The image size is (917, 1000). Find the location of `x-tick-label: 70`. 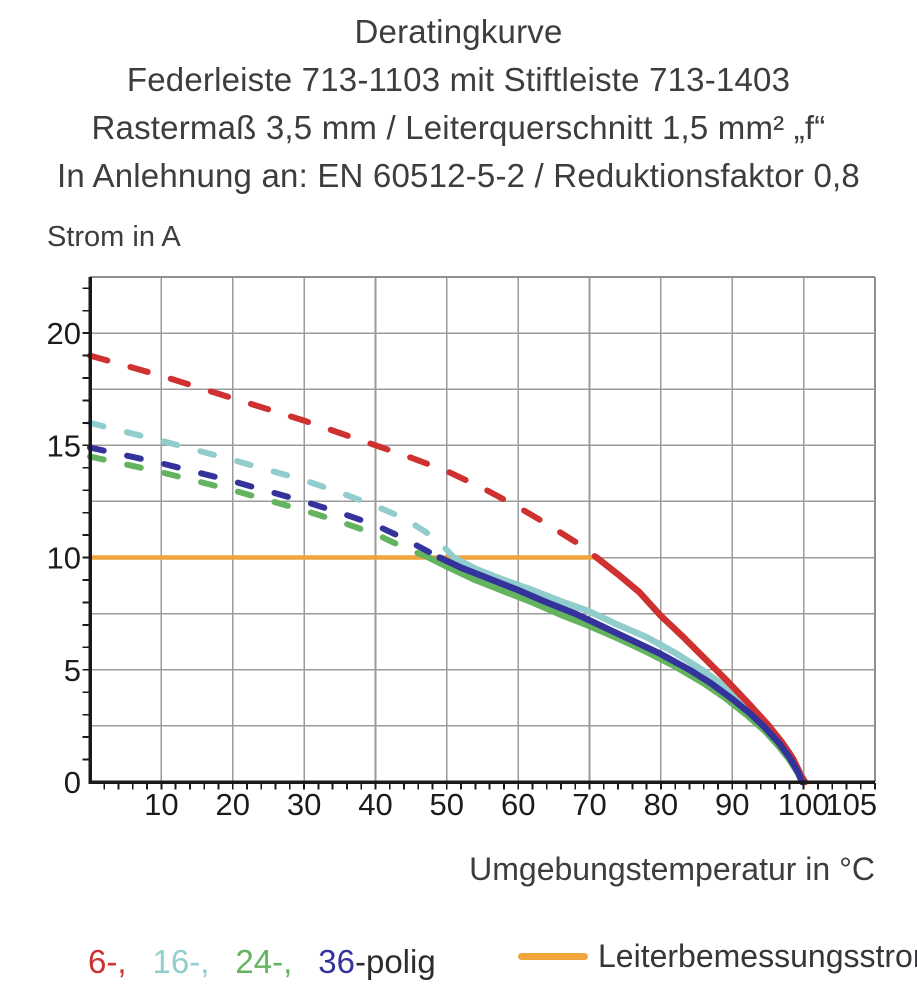

x-tick-label: 70 is located at coordinates (589, 804).